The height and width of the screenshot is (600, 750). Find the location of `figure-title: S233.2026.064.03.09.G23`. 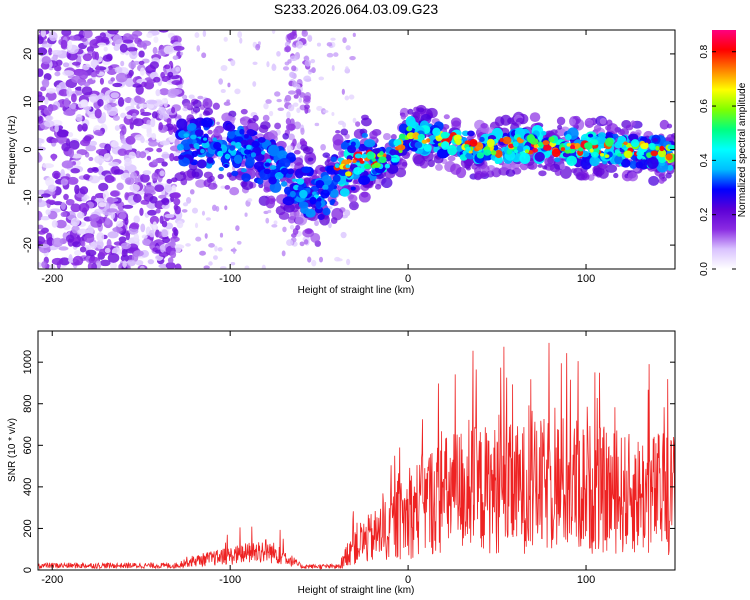

figure-title: S233.2026.064.03.09.G23 is located at coordinates (356, 9).